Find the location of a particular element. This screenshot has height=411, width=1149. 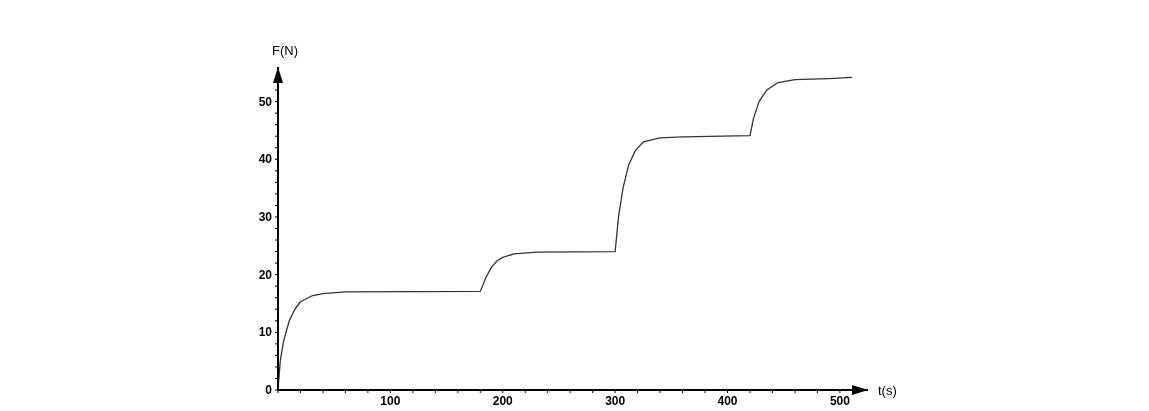

x-tick-label: 200 is located at coordinates (503, 401).